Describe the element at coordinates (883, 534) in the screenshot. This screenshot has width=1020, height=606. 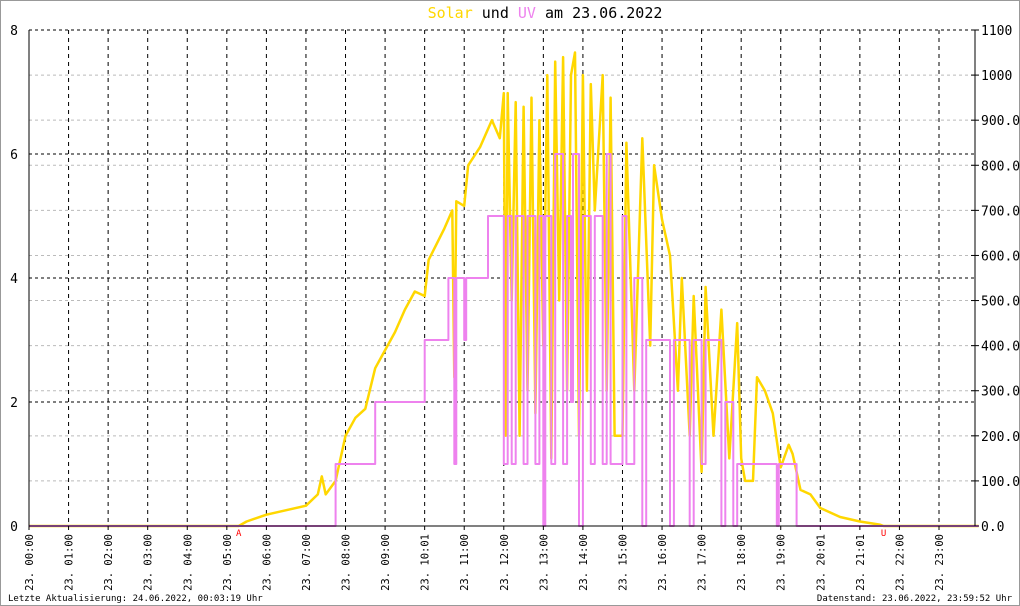
I see `event-marker-u: U` at that location.